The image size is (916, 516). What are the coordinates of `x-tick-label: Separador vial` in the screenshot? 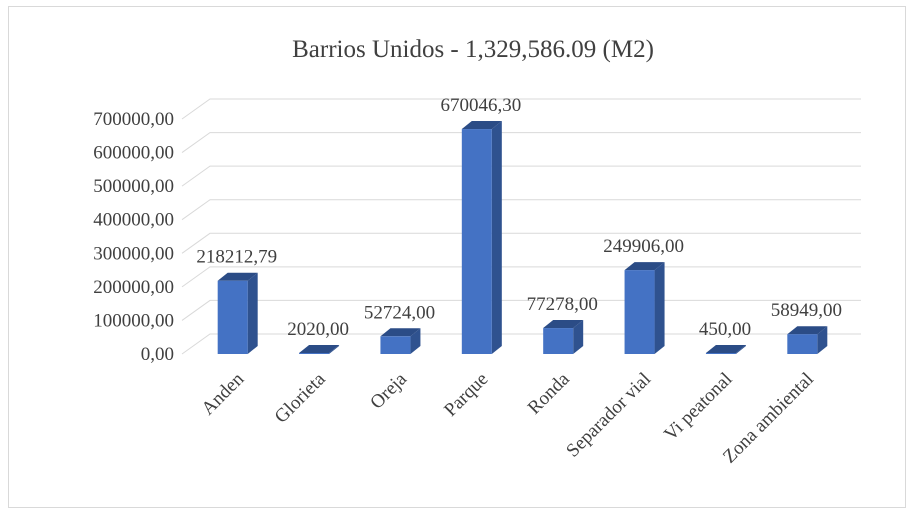 It's located at (608, 415).